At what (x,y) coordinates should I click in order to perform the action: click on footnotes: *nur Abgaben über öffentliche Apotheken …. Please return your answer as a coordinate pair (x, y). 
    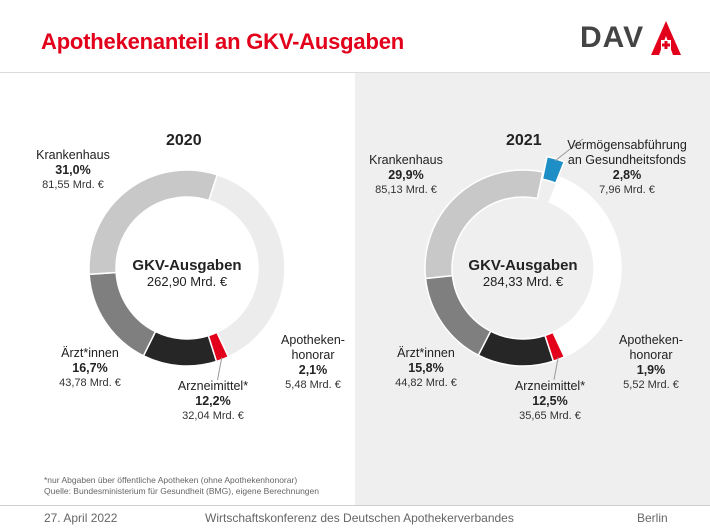
    Looking at the image, I should click on (181, 486).